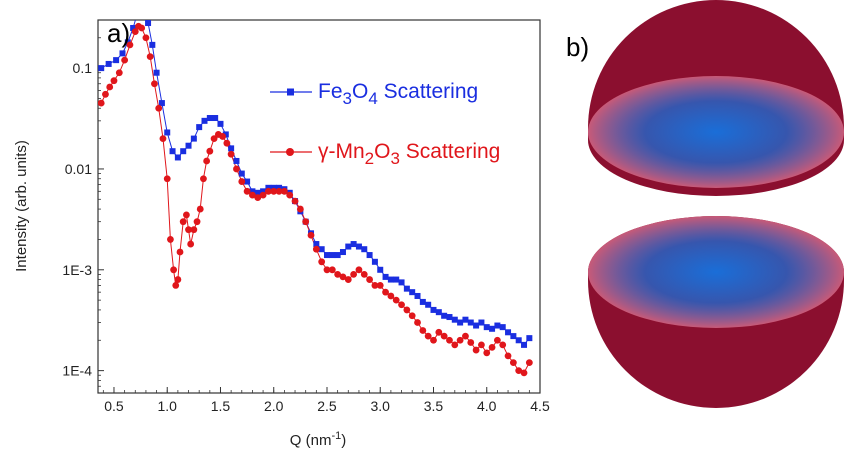  What do you see at coordinates (290, 92) in the screenshot?
I see `legend-marker-square` at bounding box center [290, 92].